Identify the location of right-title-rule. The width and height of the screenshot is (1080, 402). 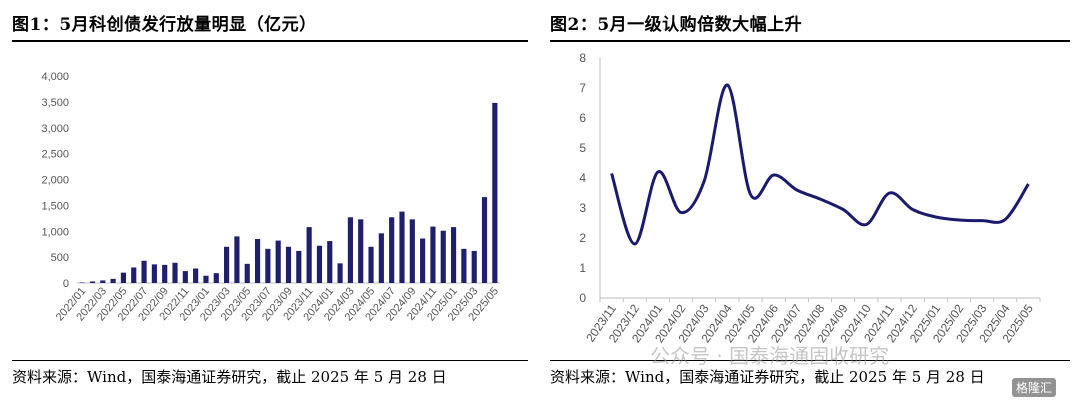
(810, 41).